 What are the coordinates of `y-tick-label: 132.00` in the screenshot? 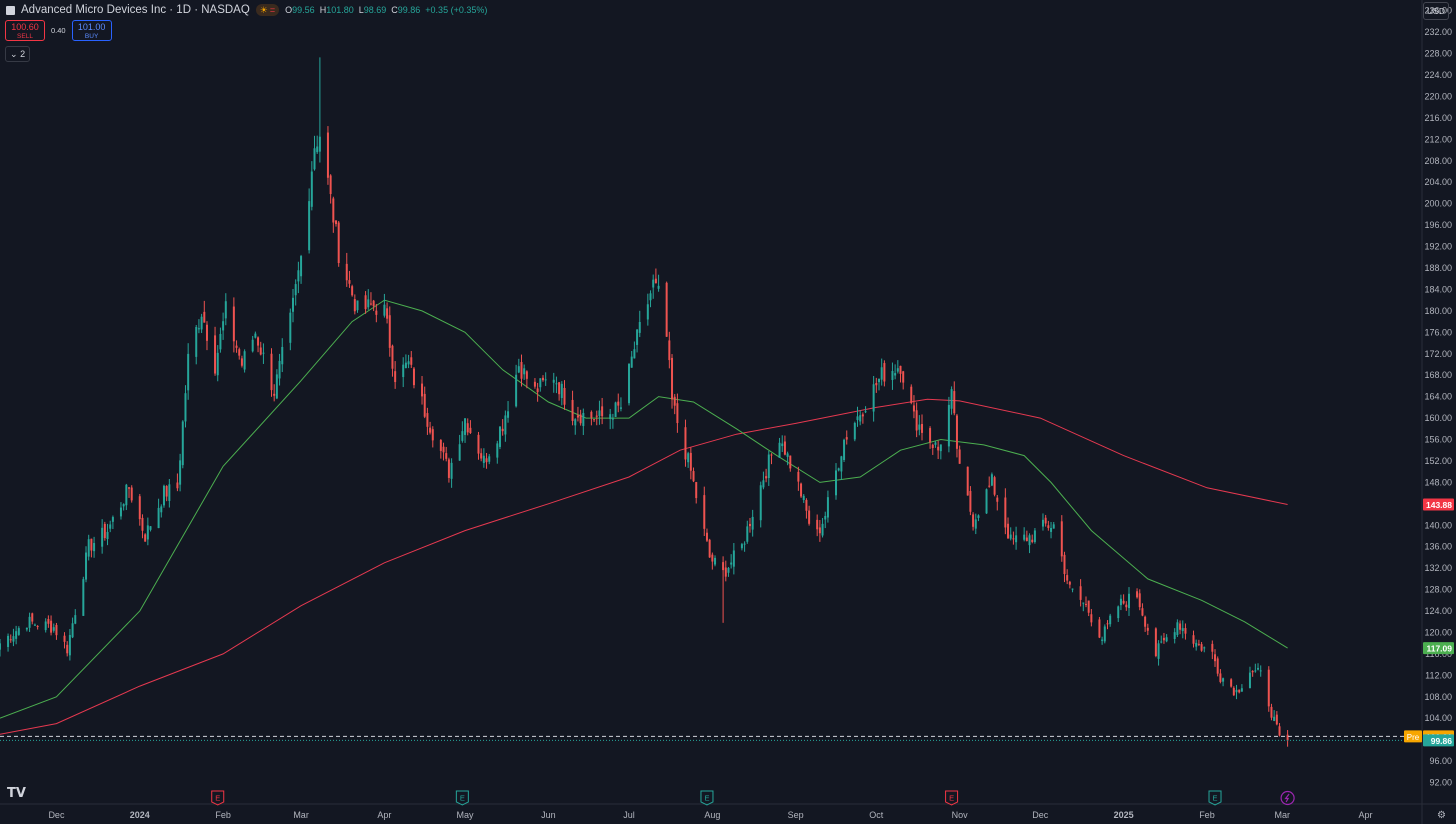 It's located at (1438, 568).